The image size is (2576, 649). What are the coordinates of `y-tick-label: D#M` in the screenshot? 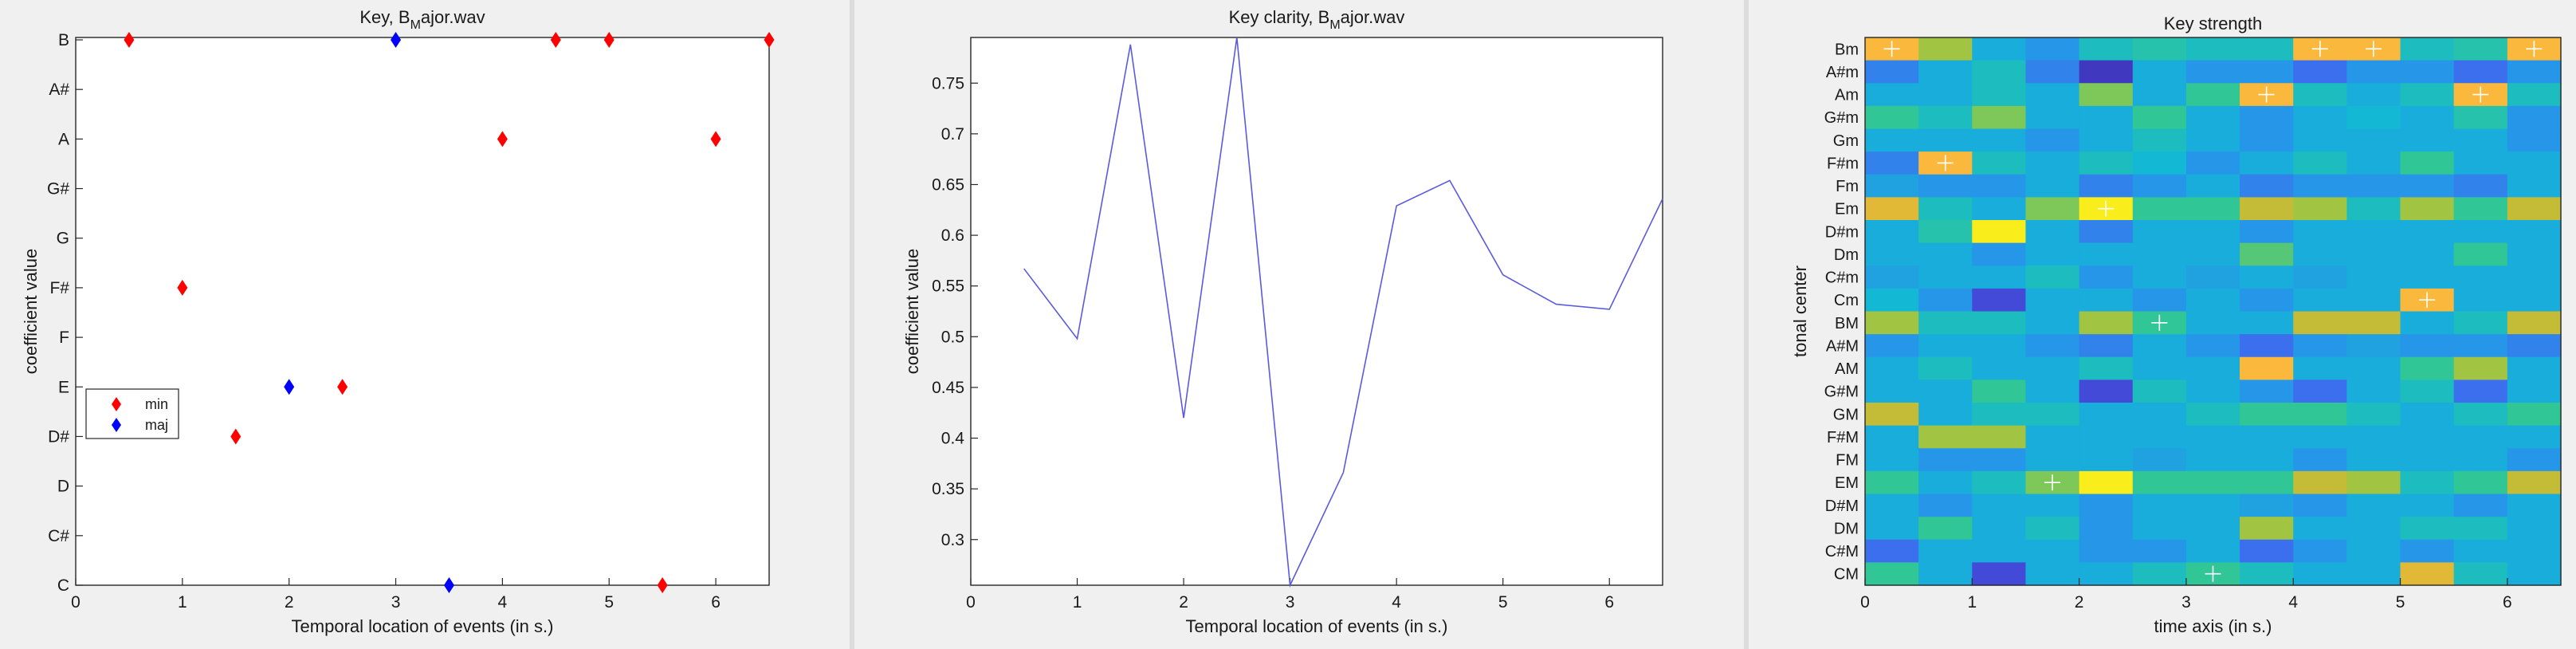 It's located at (1842, 506).